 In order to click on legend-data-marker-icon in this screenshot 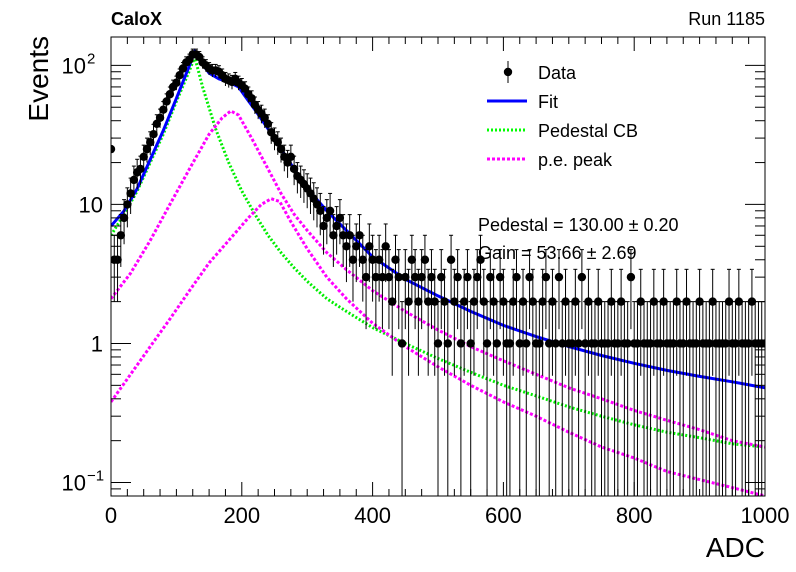, I will do `click(508, 72)`.